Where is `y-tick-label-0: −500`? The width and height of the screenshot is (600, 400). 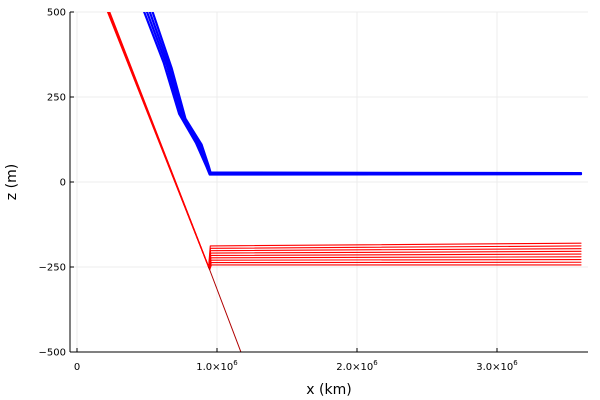
y-tick-label-0: −500 is located at coordinates (52, 353).